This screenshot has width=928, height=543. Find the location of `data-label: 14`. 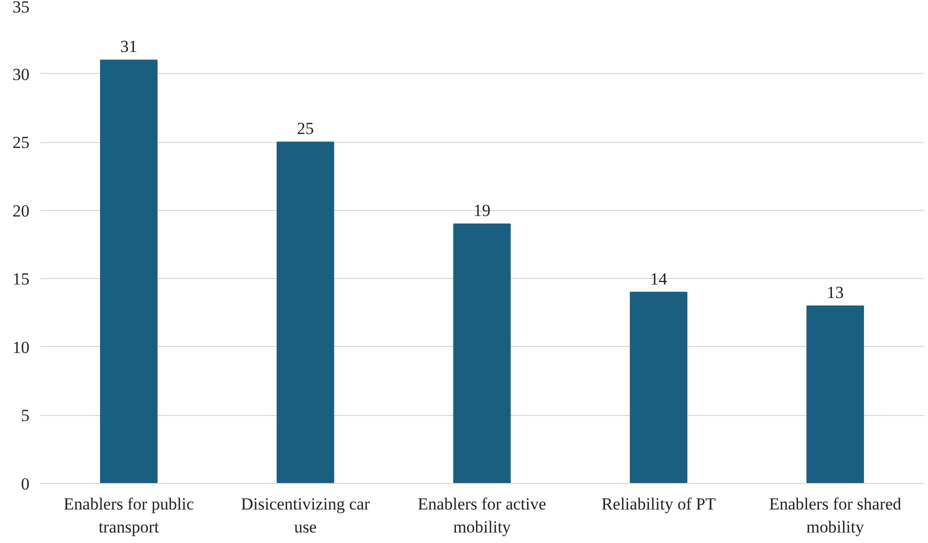

data-label: 14 is located at coordinates (659, 278).